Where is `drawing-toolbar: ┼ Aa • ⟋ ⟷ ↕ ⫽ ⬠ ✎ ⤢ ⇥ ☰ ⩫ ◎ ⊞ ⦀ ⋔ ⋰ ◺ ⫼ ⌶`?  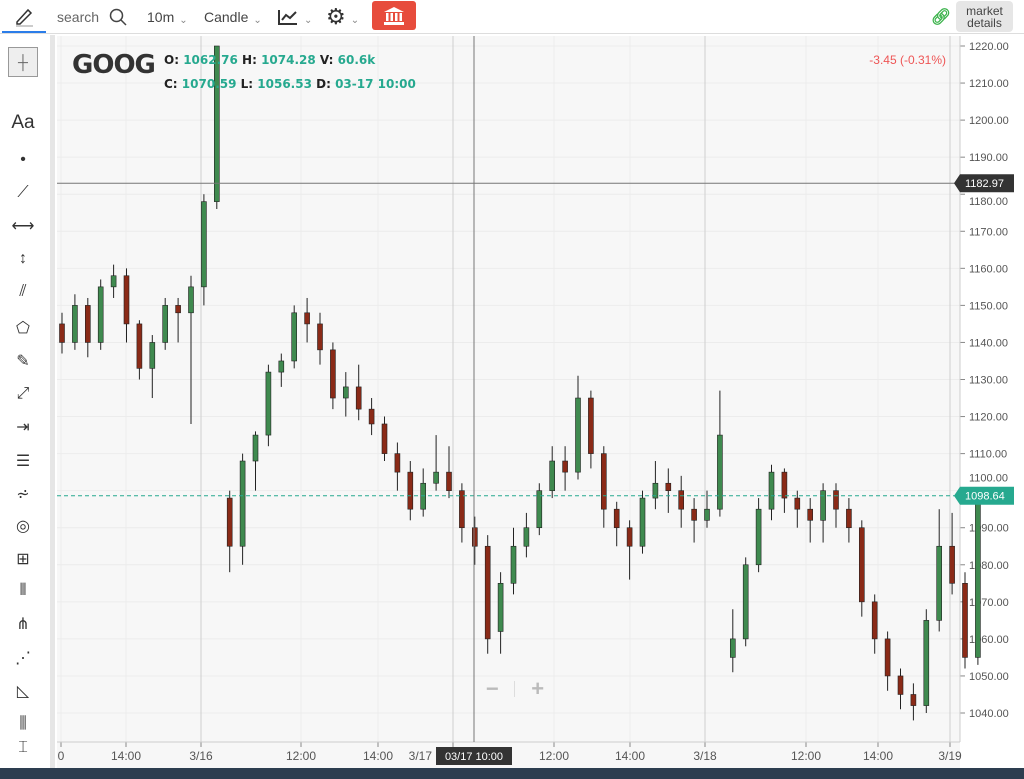 drawing-toolbar: ┼ Aa • ⟋ ⟷ ↕ ⫽ ⬠ ✎ ⤢ ⇥ ☰ ⩫ ◎ ⊞ ⦀ ⋔ ⋰ ◺ ⫼ ⌶ is located at coordinates (27, 401).